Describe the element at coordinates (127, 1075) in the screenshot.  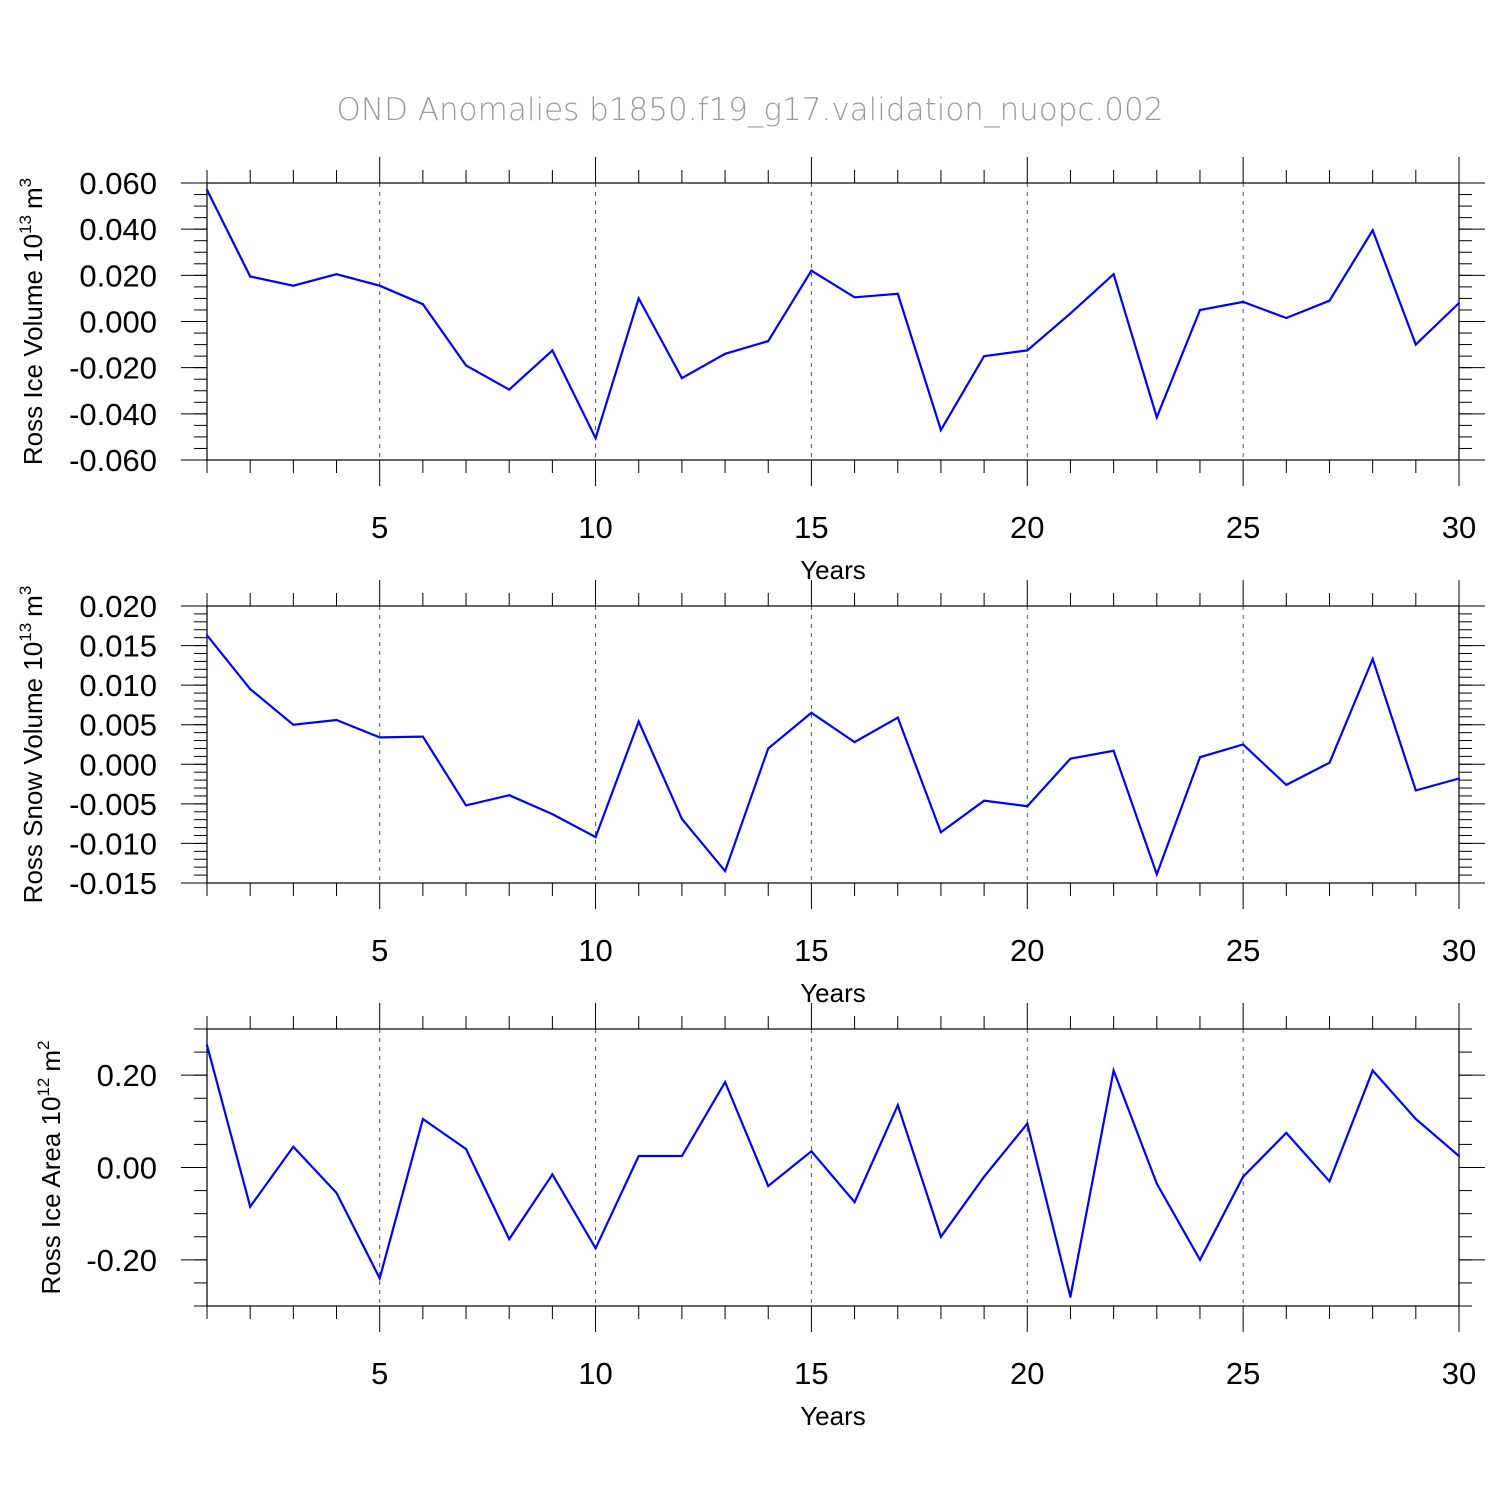
I see `y-tick-label: 0.20` at that location.